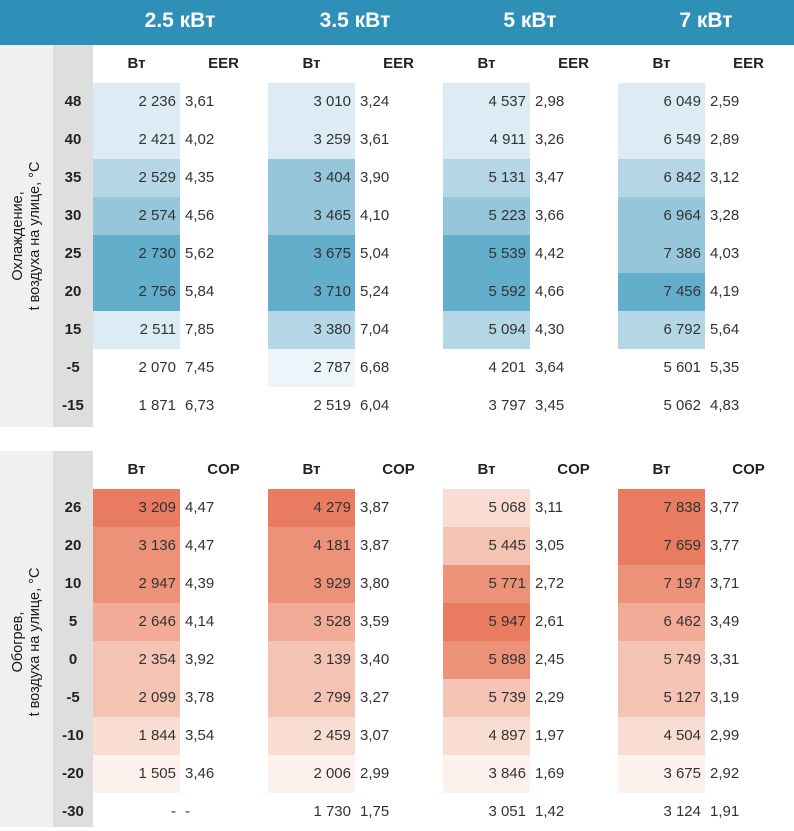 The image size is (794, 831). What do you see at coordinates (375, 811) in the screenshot?
I see `heating-ratio-value: 1,75` at bounding box center [375, 811].